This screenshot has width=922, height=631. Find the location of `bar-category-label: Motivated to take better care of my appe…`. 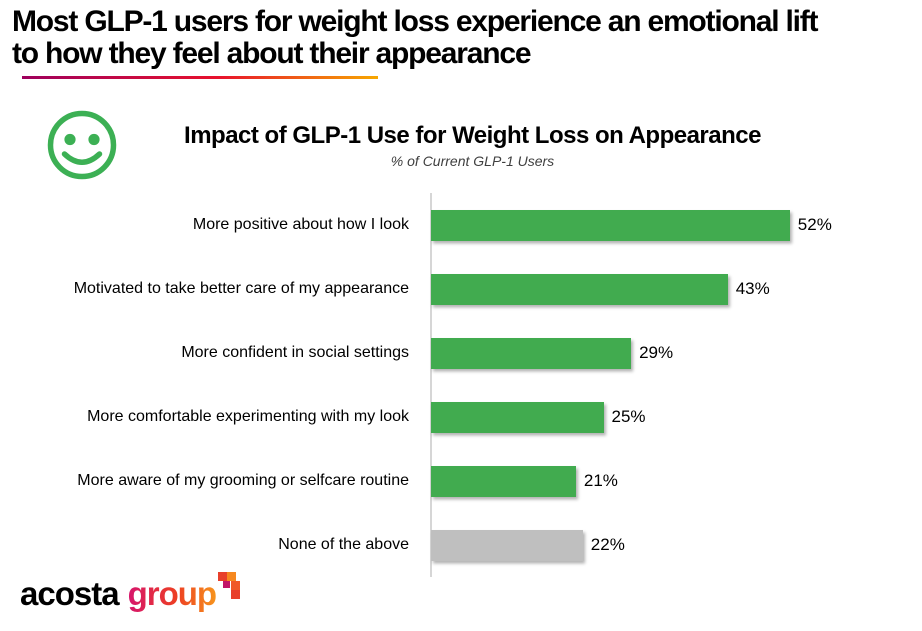

bar-category-label: Motivated to take better care of my appe… is located at coordinates (241, 288).